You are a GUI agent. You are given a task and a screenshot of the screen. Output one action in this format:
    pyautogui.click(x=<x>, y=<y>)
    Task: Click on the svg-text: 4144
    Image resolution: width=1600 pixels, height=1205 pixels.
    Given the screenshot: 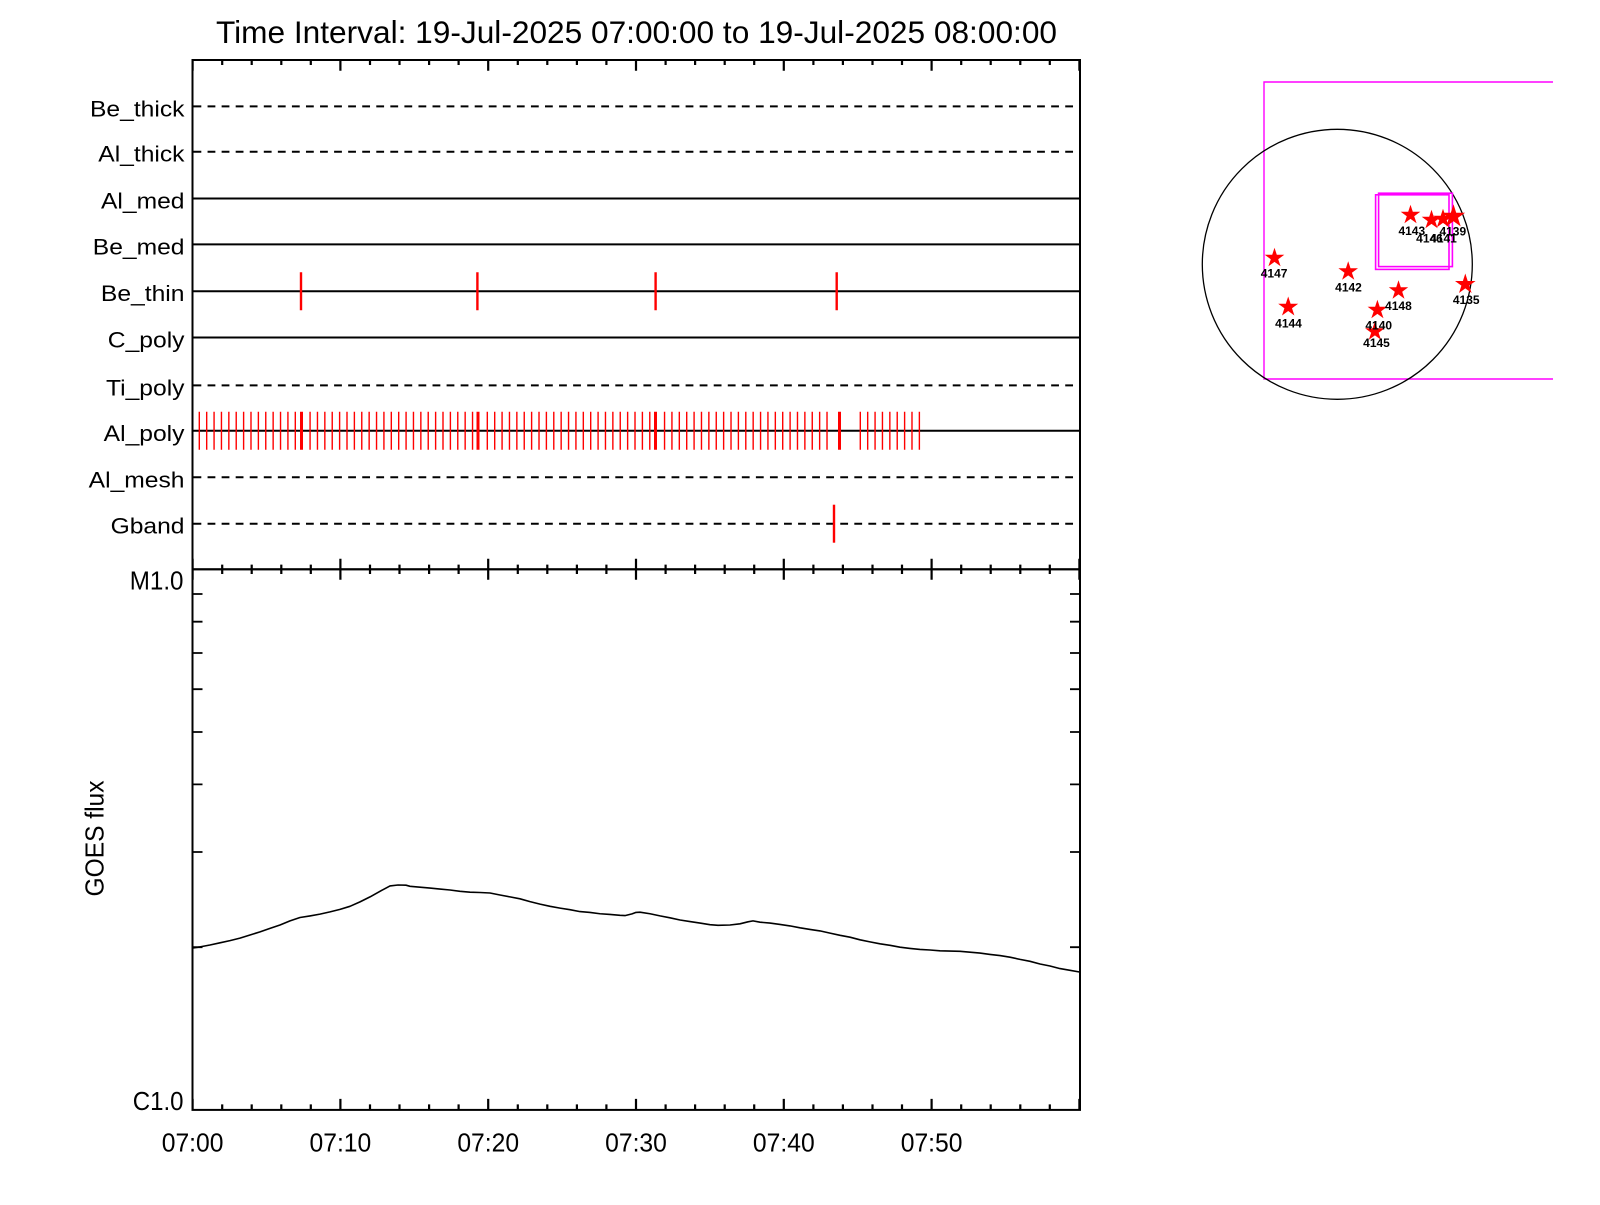 What is the action you would take?
    pyautogui.click(x=1288, y=324)
    